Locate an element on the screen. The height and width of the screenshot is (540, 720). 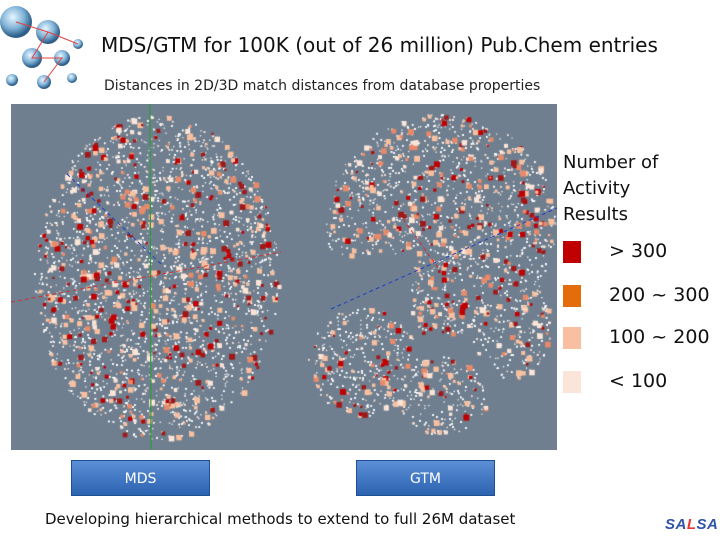
legend-label: < 100 is located at coordinates (638, 381).